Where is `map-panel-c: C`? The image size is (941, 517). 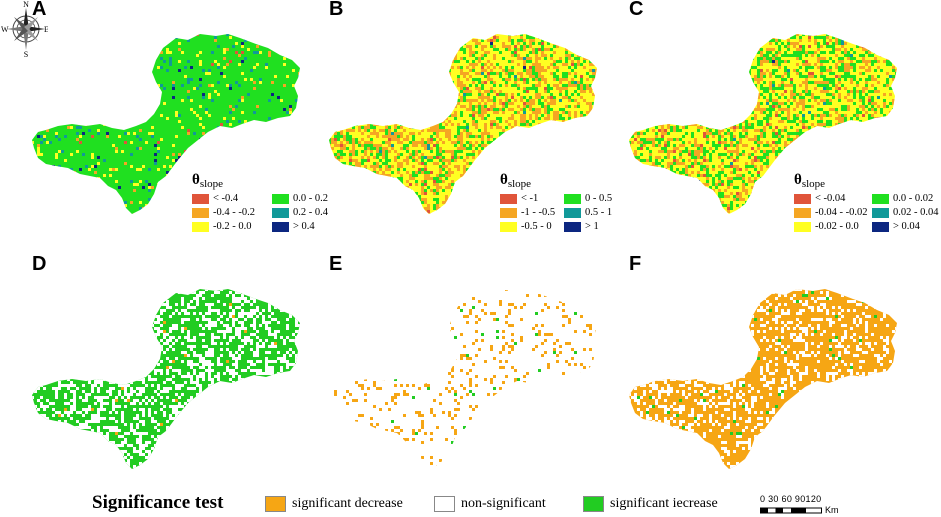 map-panel-c: C is located at coordinates (777, 116).